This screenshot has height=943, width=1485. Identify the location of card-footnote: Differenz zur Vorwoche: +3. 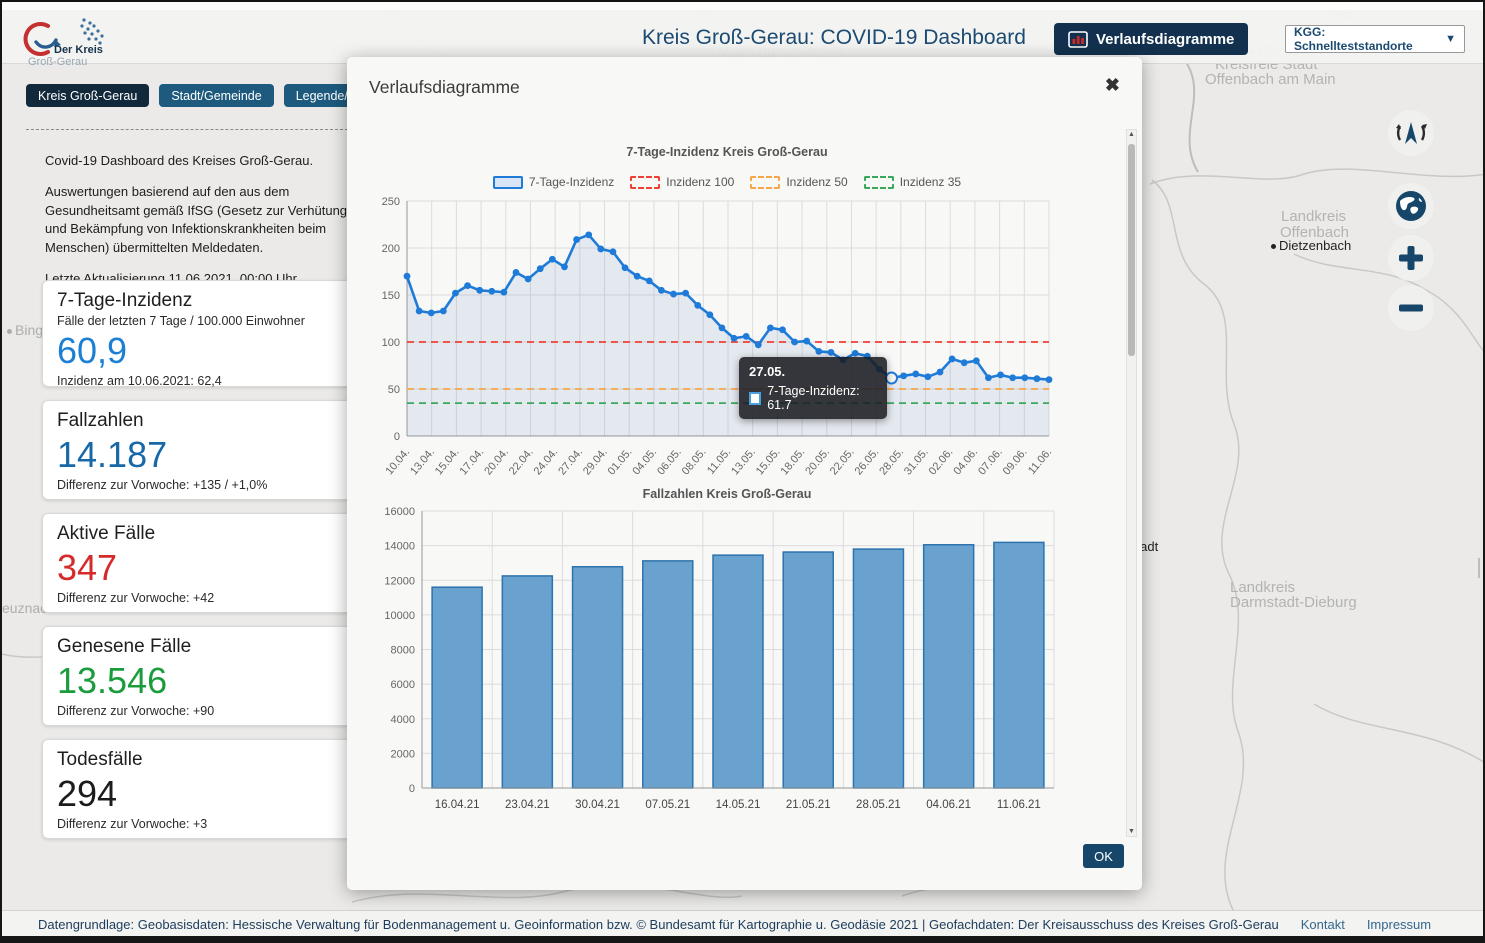
(132, 824).